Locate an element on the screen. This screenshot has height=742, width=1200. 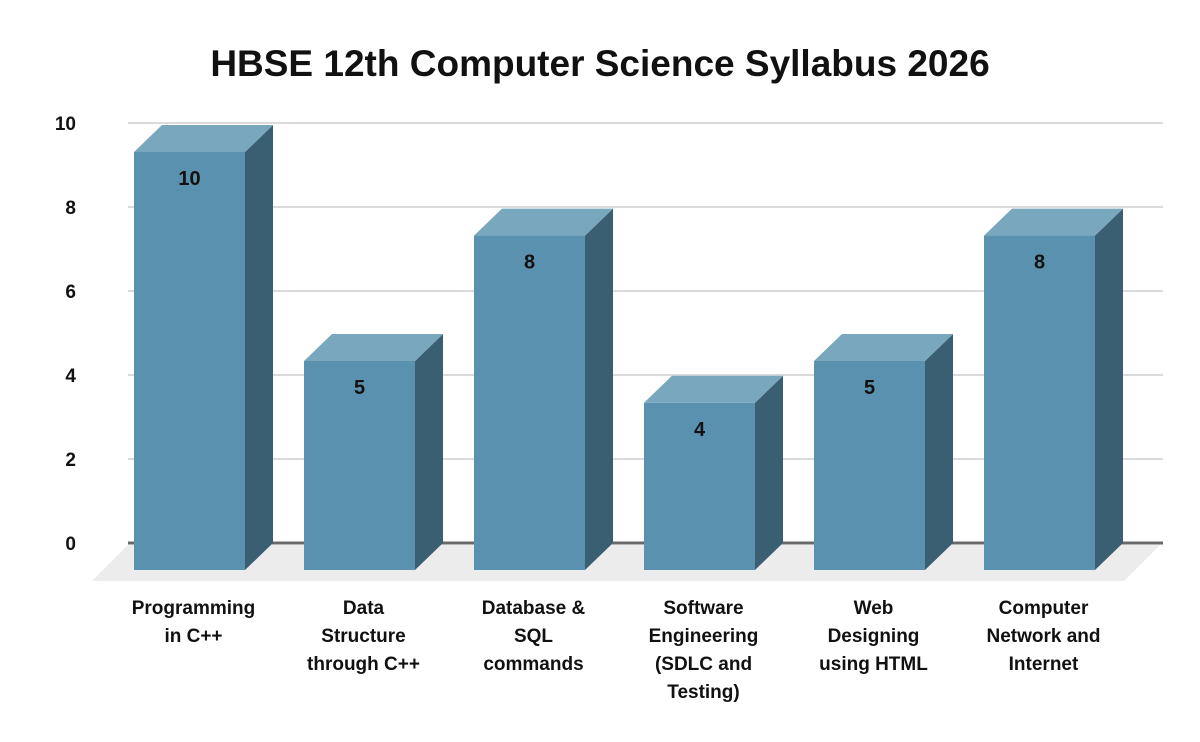
x-category-label: Database & SQL commands is located at coordinates (534, 636).